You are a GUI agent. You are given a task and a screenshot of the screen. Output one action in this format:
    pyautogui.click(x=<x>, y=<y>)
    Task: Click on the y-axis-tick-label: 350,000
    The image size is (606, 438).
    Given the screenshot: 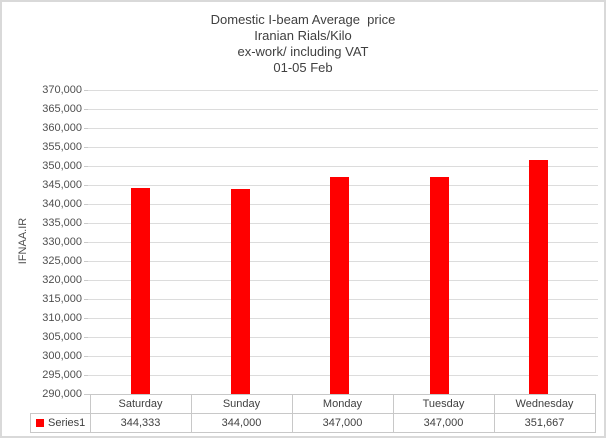 What is the action you would take?
    pyautogui.click(x=62, y=166)
    